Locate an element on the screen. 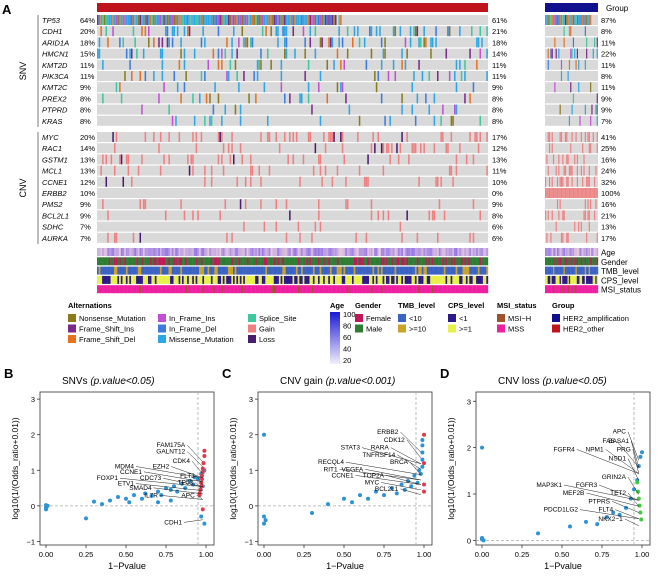 The height and width of the screenshot is (587, 660). track-label: TMB_level is located at coordinates (620, 271).